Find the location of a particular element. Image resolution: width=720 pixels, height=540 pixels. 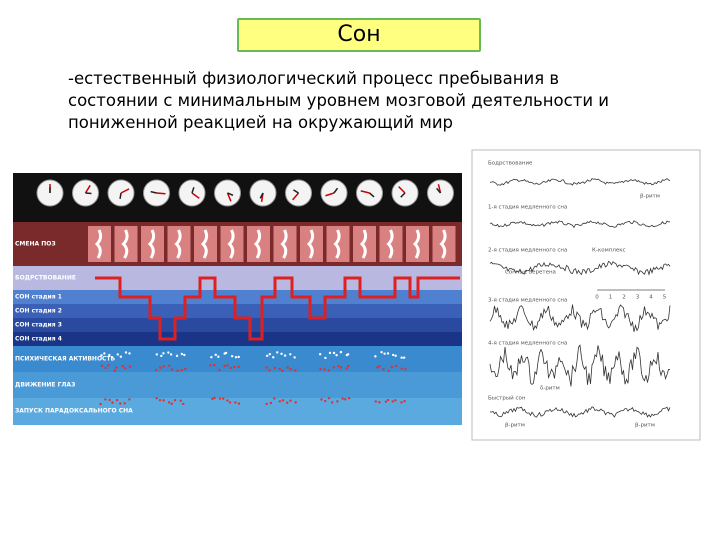

slide-title: Сон is located at coordinates (359, 35).